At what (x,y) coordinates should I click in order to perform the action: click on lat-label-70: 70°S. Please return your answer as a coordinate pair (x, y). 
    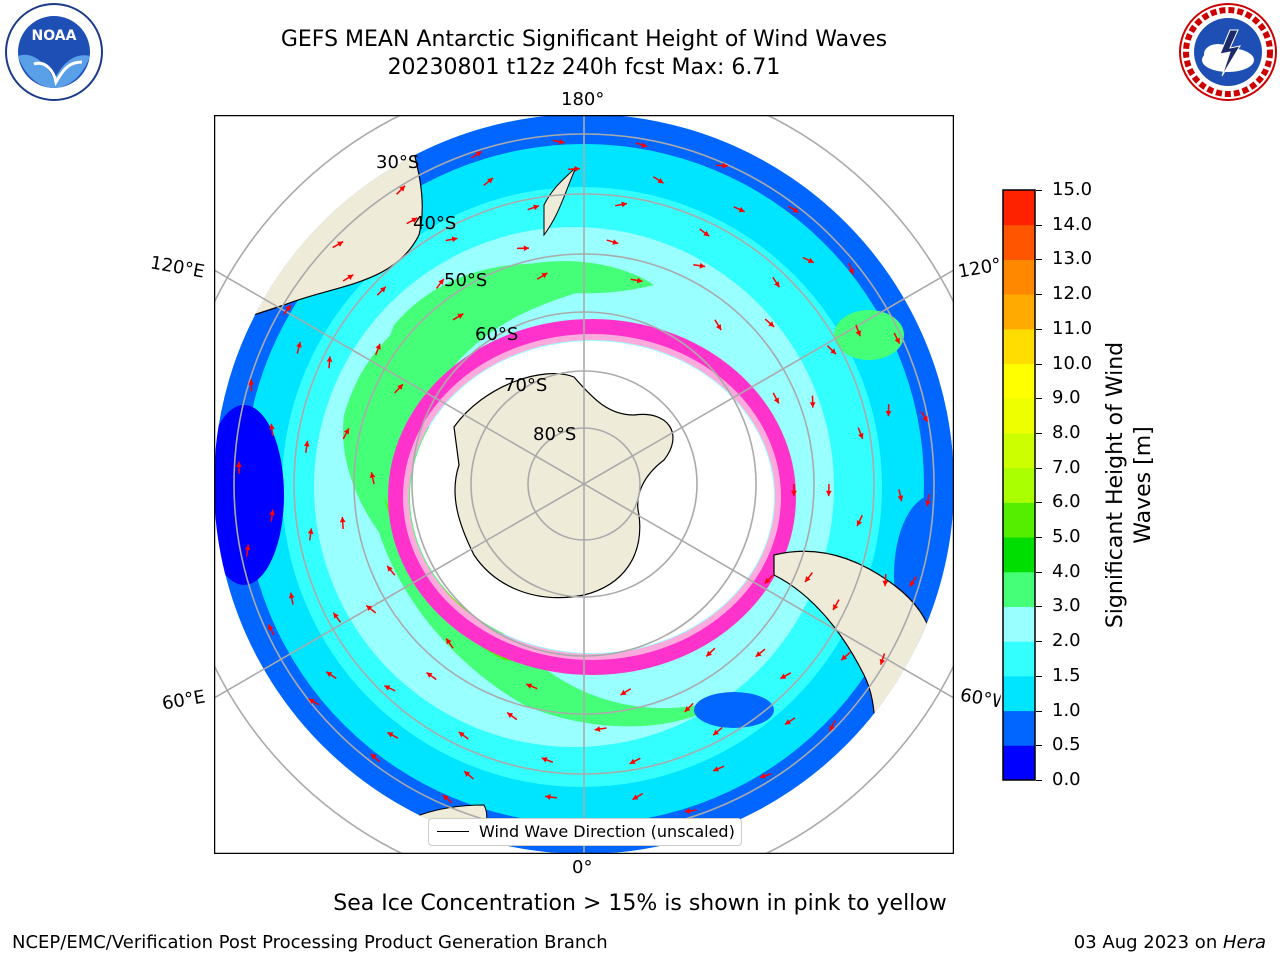
    Looking at the image, I should click on (526, 385).